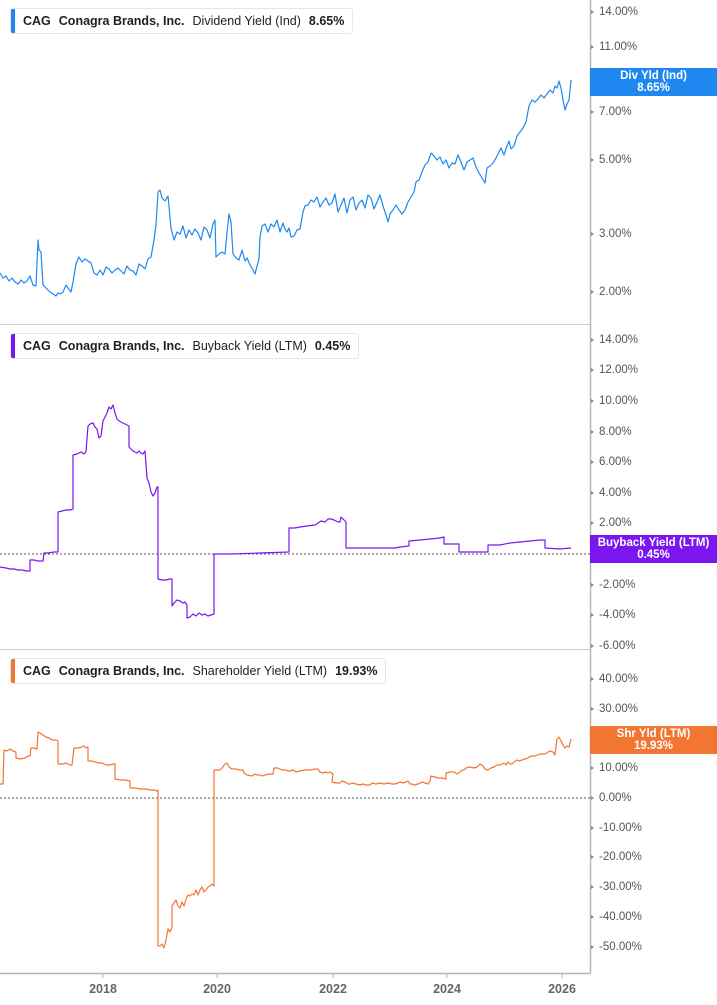  What do you see at coordinates (332, 346) in the screenshot?
I see `metric-value: 0.45%` at bounding box center [332, 346].